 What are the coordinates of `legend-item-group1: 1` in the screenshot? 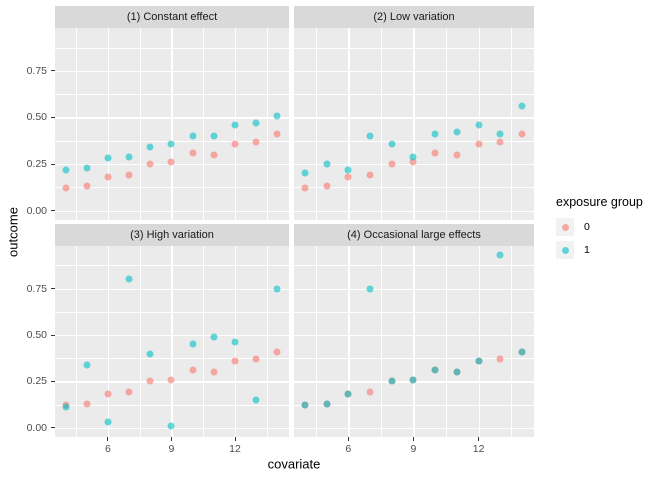 It's located at (599, 250).